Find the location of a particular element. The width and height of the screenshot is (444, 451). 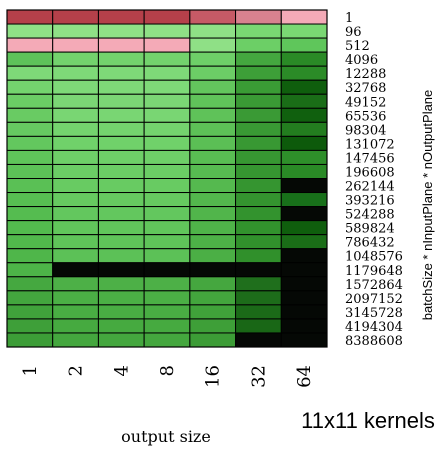

x-tick-label: 64 is located at coordinates (304, 376).